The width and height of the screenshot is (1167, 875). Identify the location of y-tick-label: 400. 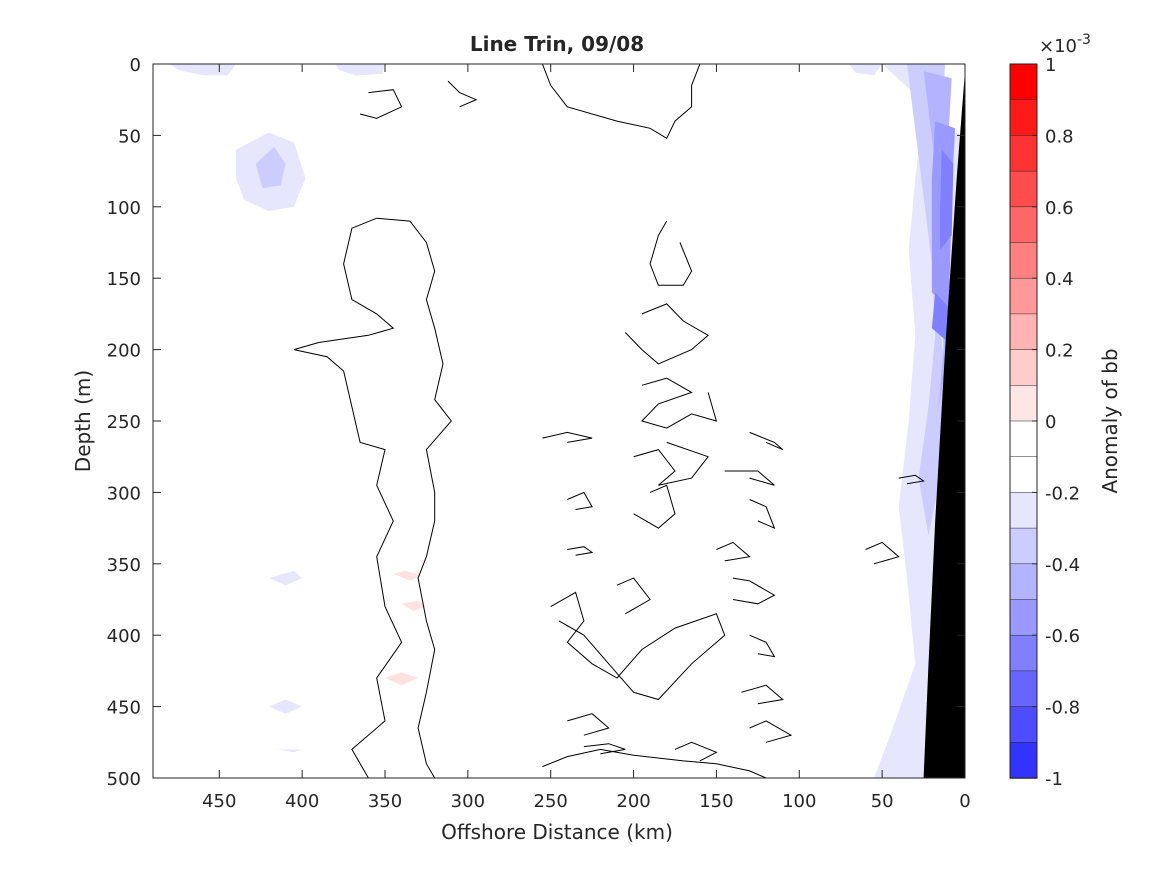
(124, 636).